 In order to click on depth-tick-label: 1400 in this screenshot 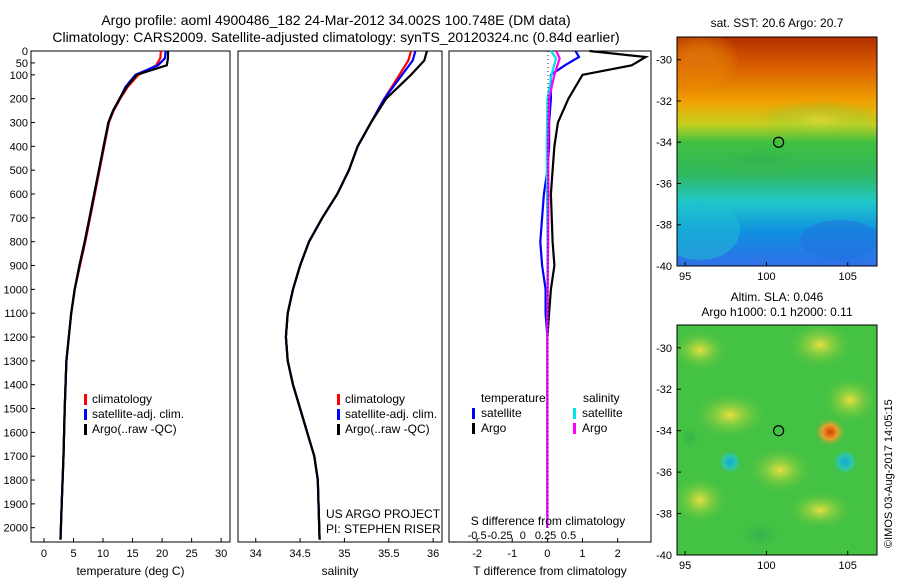, I will do `click(16, 386)`.